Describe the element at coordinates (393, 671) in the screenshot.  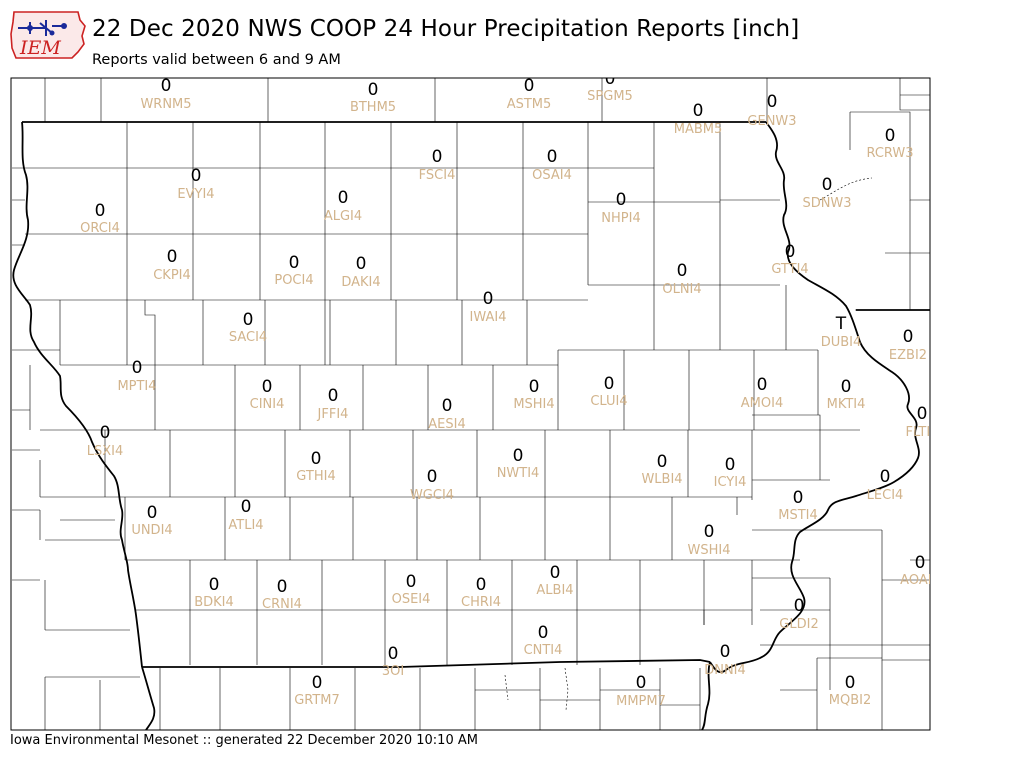
I see `station-id-label: 3OI` at that location.